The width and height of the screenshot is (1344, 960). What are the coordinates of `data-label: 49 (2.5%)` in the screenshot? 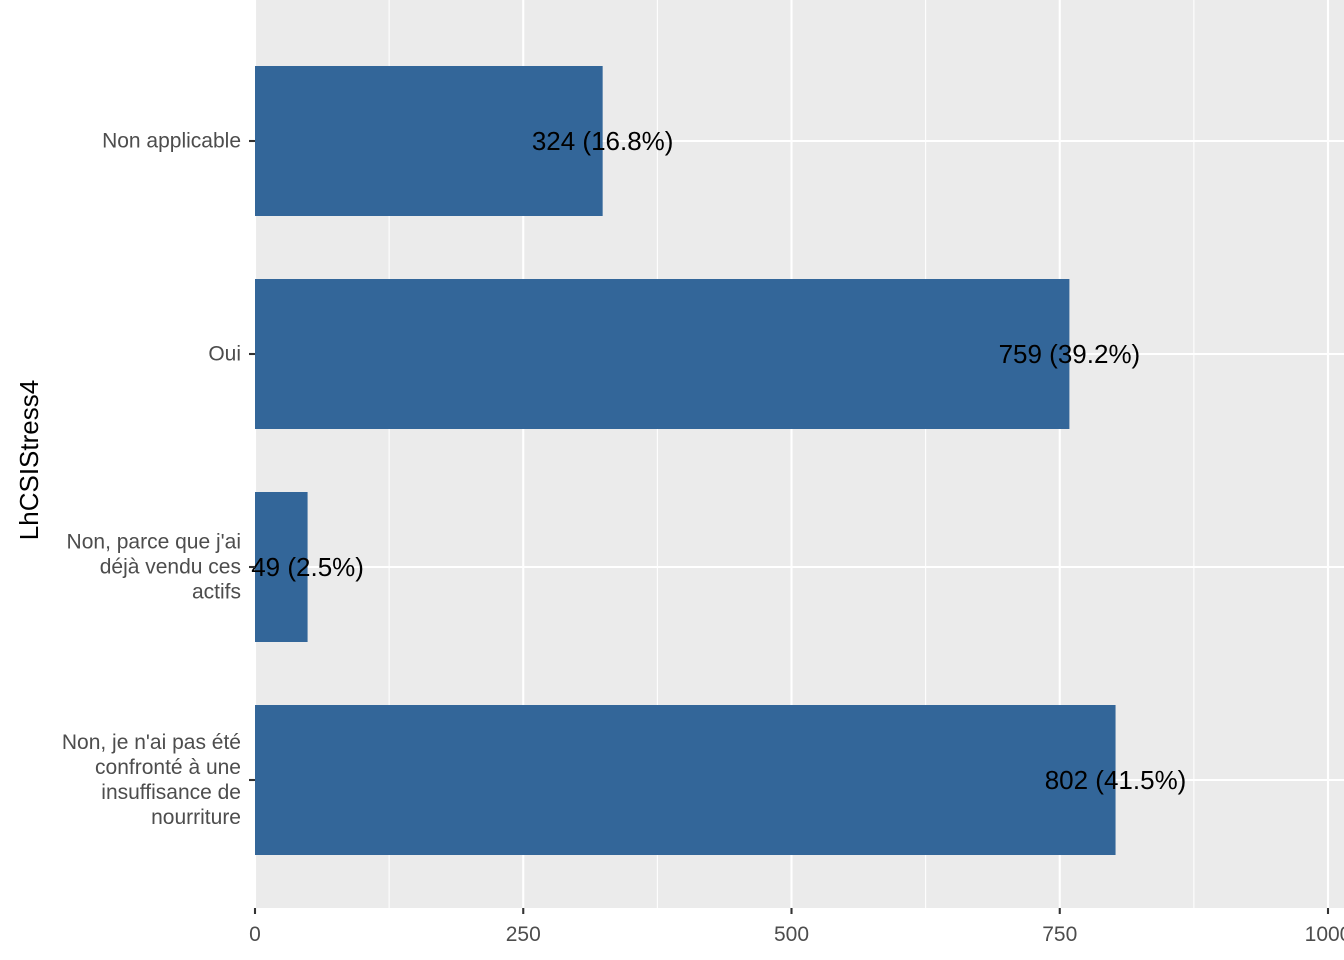 It's located at (307, 567).